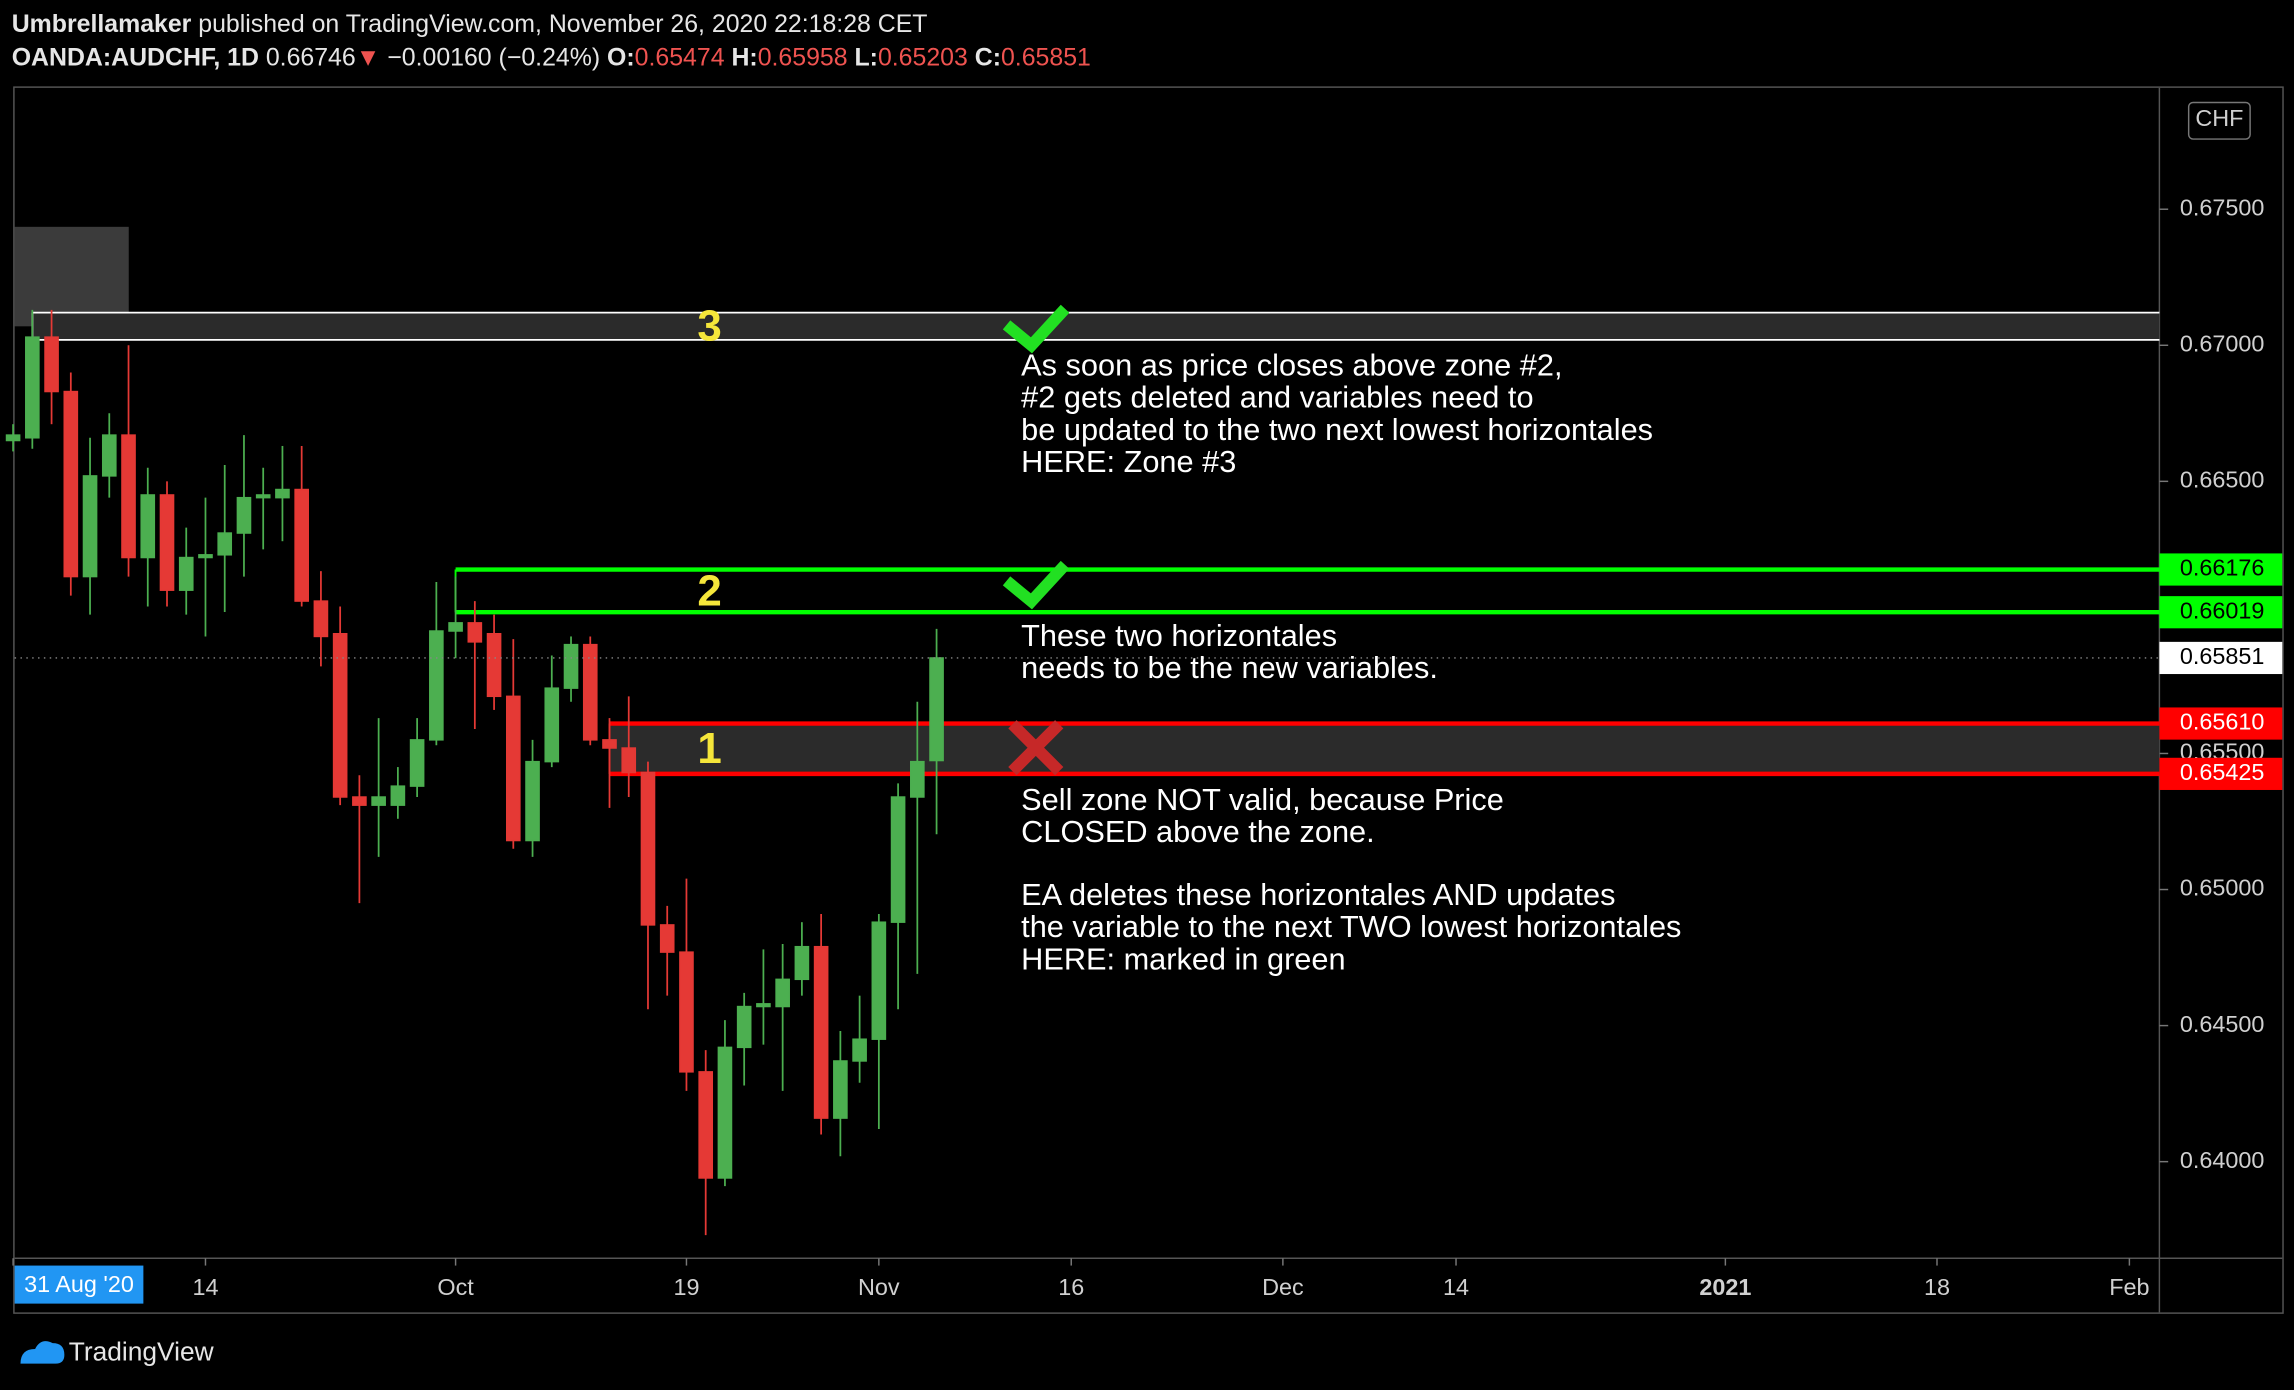 The width and height of the screenshot is (2294, 1390). What do you see at coordinates (1229, 667) in the screenshot?
I see `annotation-line: needs to be the new variables.` at bounding box center [1229, 667].